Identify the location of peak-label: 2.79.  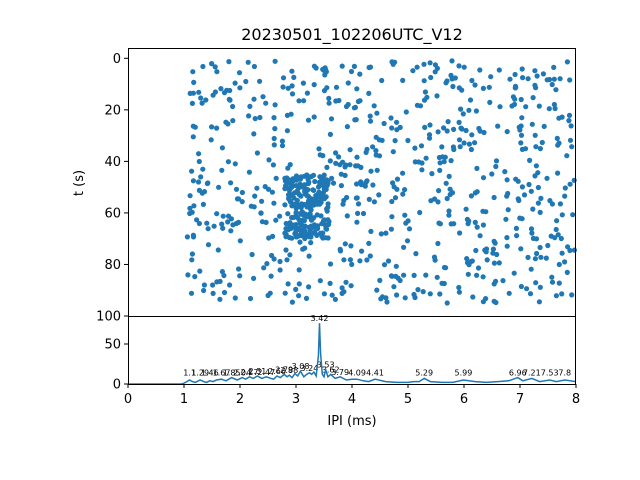
(284, 369).